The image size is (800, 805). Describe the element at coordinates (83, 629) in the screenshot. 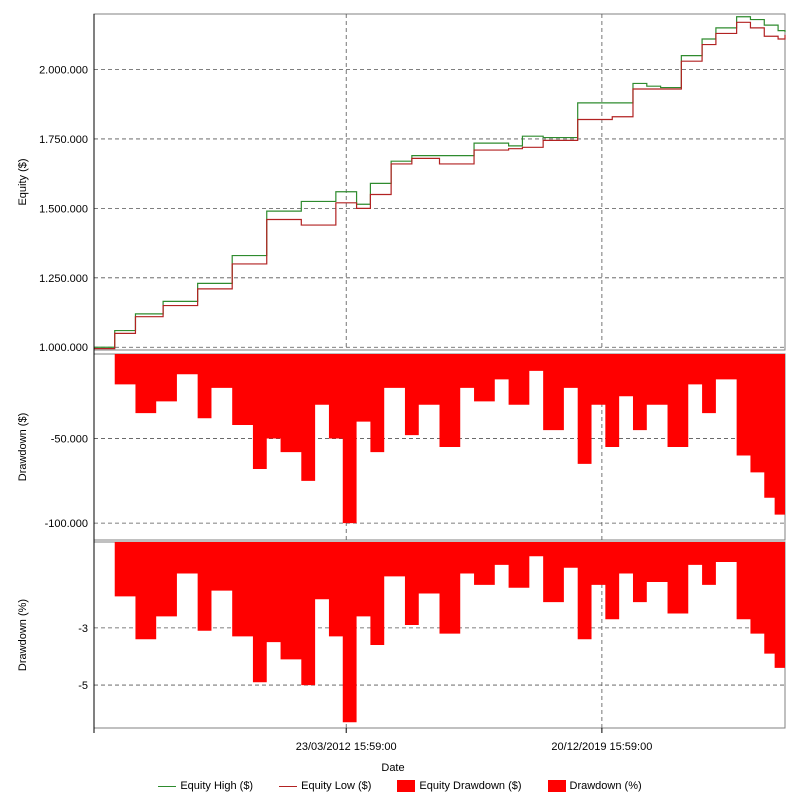

I see `y-tick-label: -3` at that location.